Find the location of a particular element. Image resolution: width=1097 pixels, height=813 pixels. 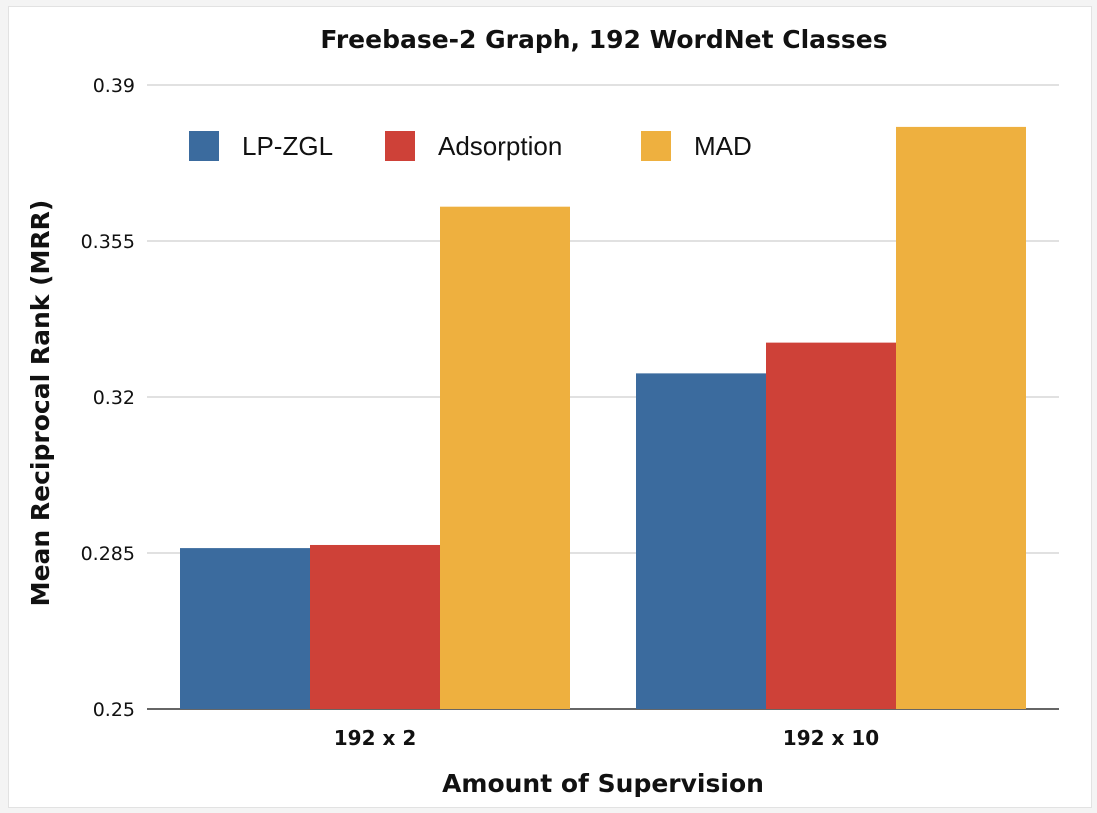

legend: LP-ZGL Adsorption MAD is located at coordinates (470, 146).